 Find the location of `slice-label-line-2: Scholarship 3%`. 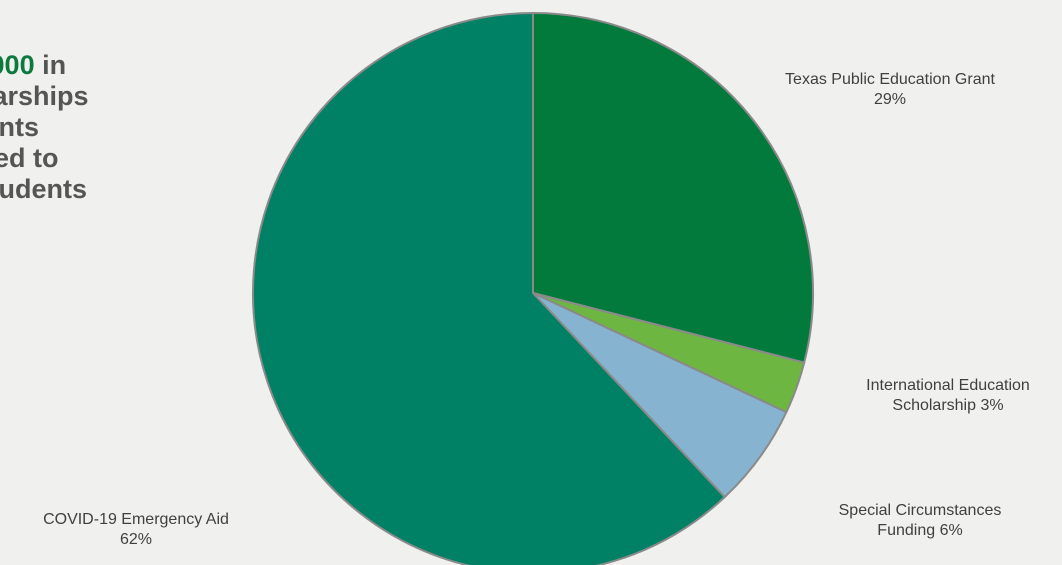

slice-label-line-2: Scholarship 3% is located at coordinates (945, 406).